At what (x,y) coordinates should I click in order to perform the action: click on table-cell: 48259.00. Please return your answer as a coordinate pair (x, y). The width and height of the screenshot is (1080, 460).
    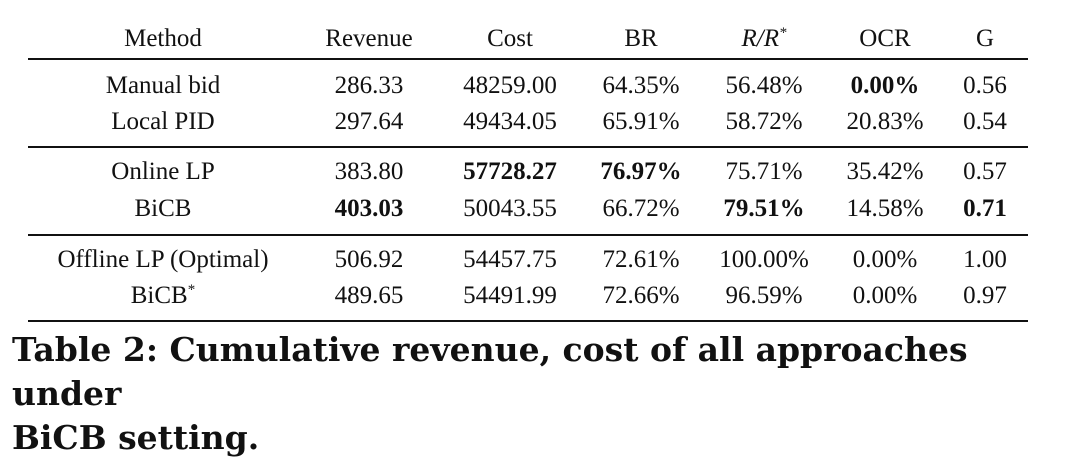
    Looking at the image, I should click on (510, 86).